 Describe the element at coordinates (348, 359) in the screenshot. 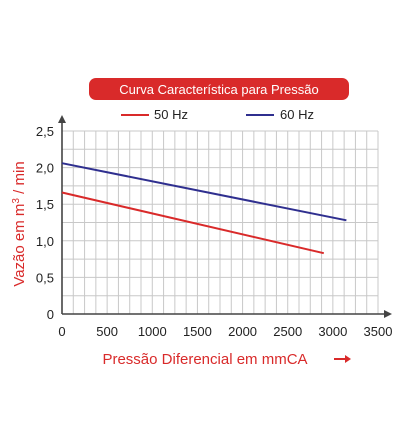

I see `x-axis-title-arrowhead` at that location.